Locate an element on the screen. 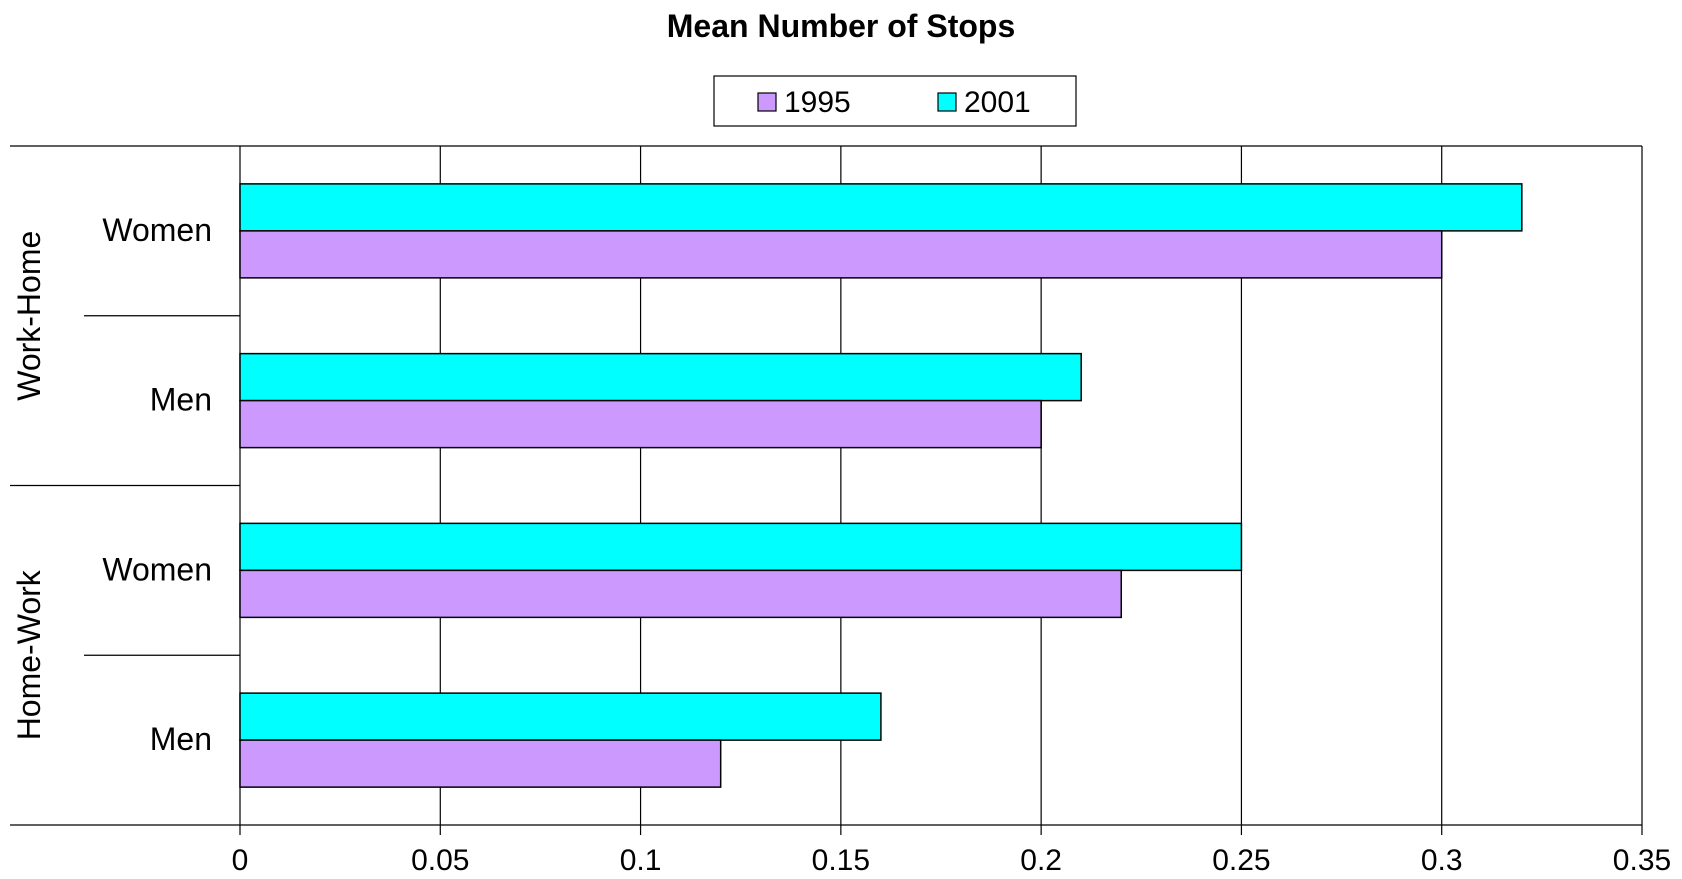  group-label: Work-Home is located at coordinates (29, 316).